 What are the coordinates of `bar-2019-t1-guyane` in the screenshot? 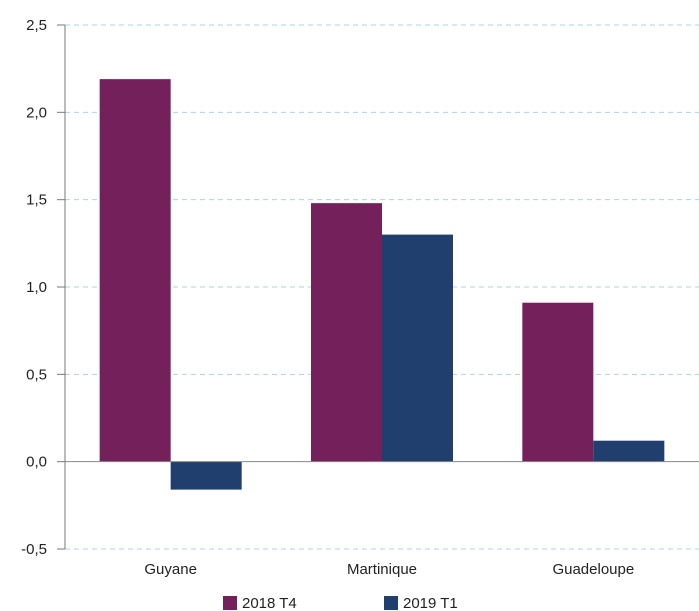 It's located at (206, 475).